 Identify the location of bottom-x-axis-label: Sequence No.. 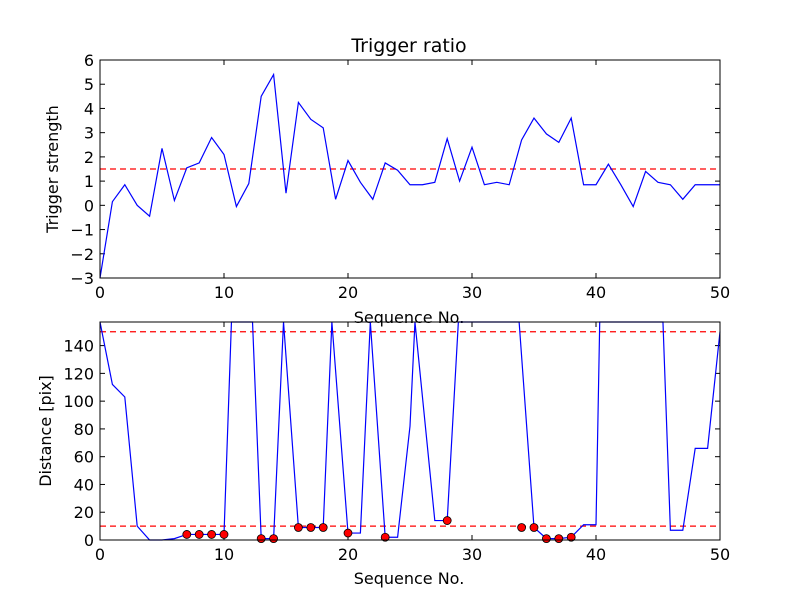
(409, 578).